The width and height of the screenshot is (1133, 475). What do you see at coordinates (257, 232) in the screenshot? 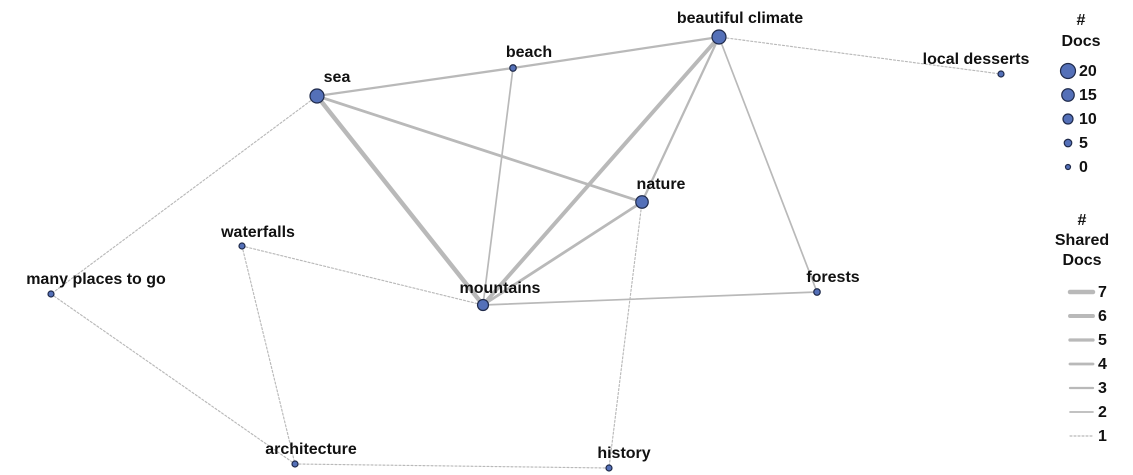
I see `node-label: waterfalls` at bounding box center [257, 232].